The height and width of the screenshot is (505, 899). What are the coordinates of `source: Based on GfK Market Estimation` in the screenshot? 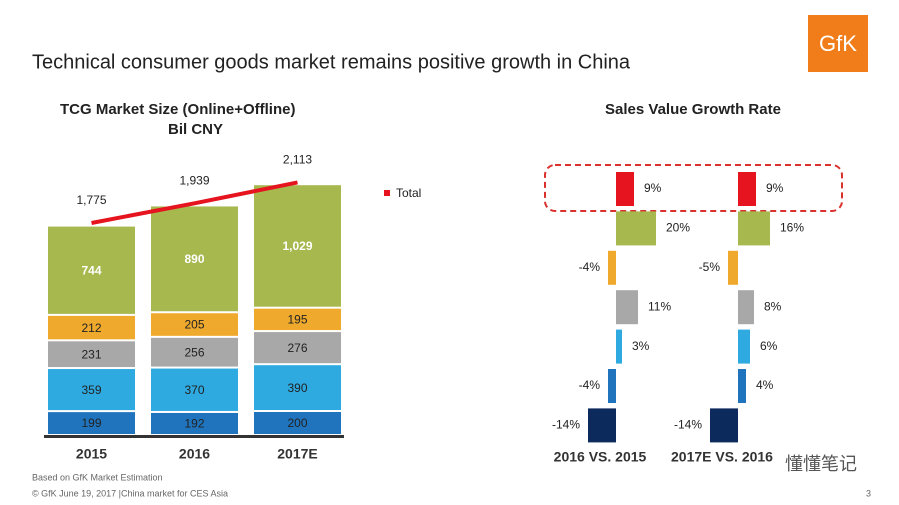 It's located at (97, 477).